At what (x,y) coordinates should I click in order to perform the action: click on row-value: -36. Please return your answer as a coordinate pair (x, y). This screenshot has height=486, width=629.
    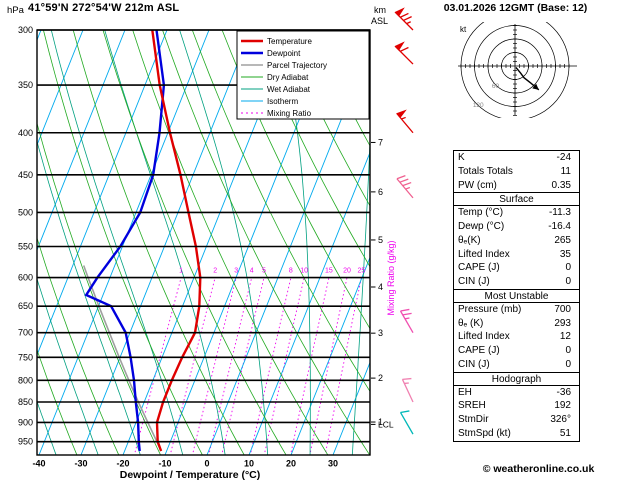
    Looking at the image, I should click on (563, 392).